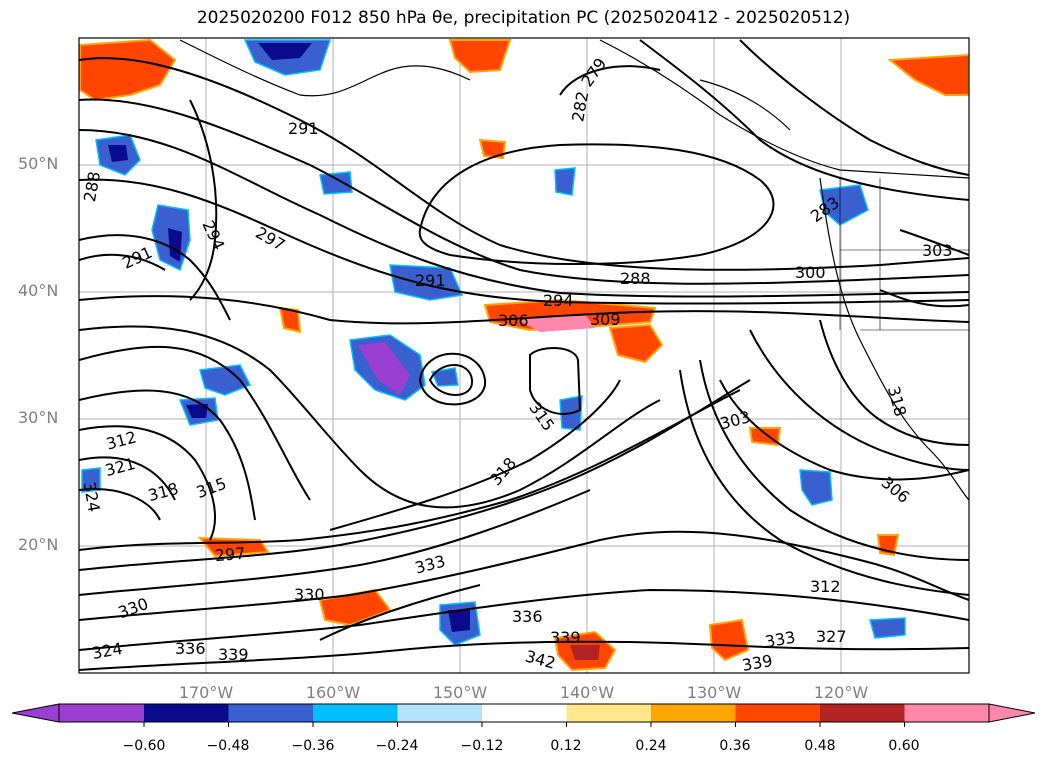 The image size is (1047, 767). Describe the element at coordinates (566, 746) in the screenshot. I see `colorbar-tick-label: 0.12` at that location.